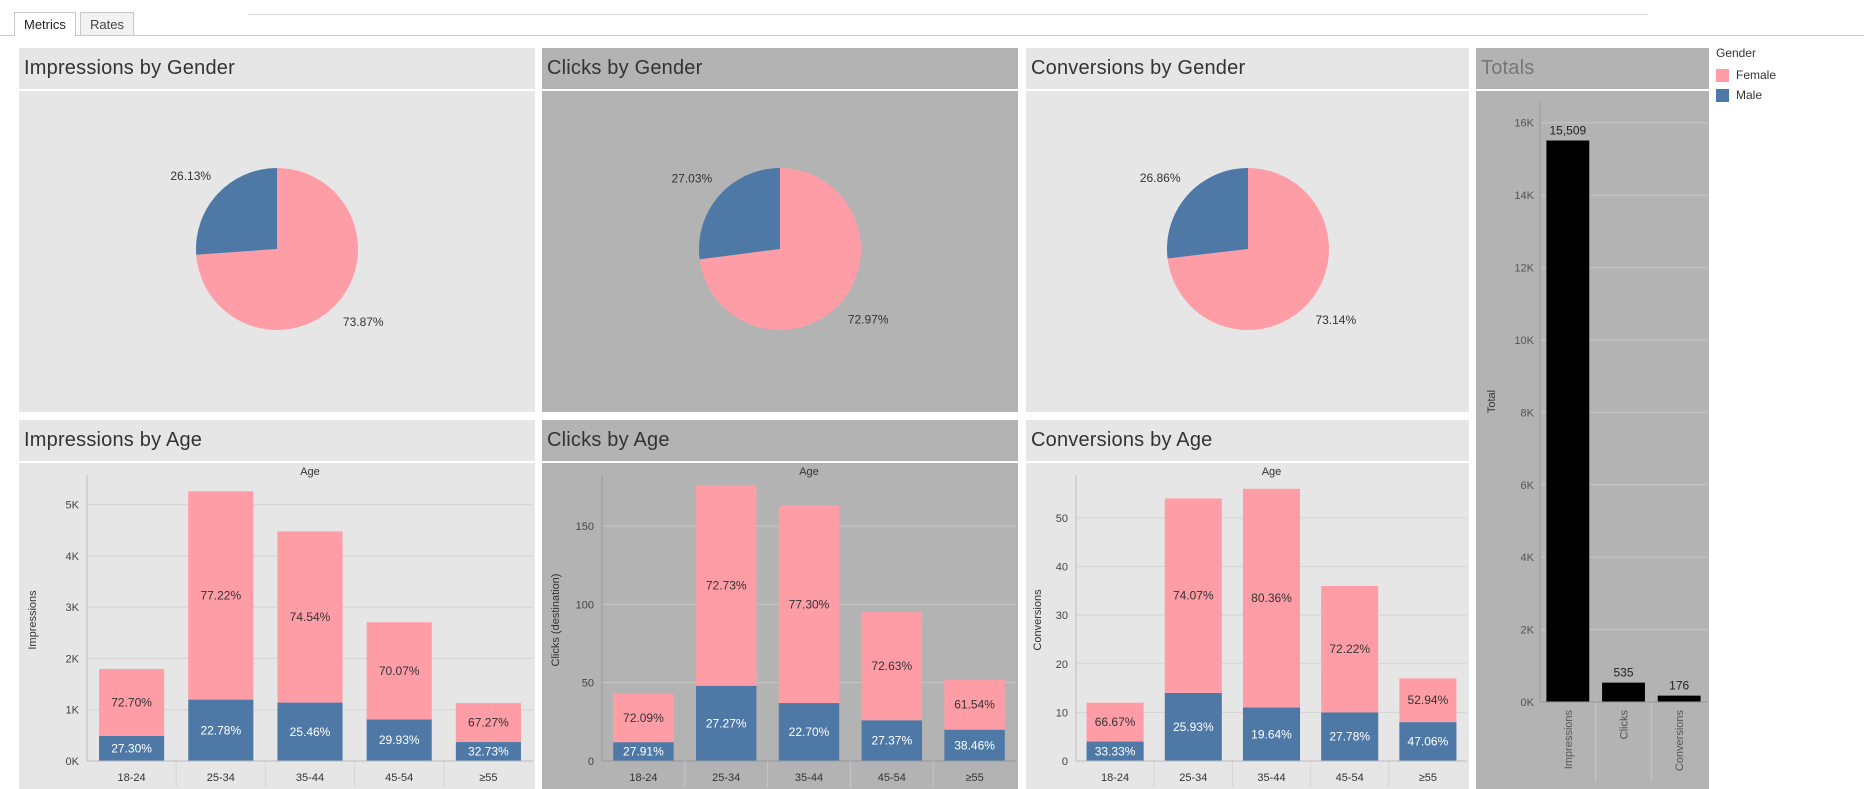  I want to click on bar-label-female: 67.27%, so click(488, 723).